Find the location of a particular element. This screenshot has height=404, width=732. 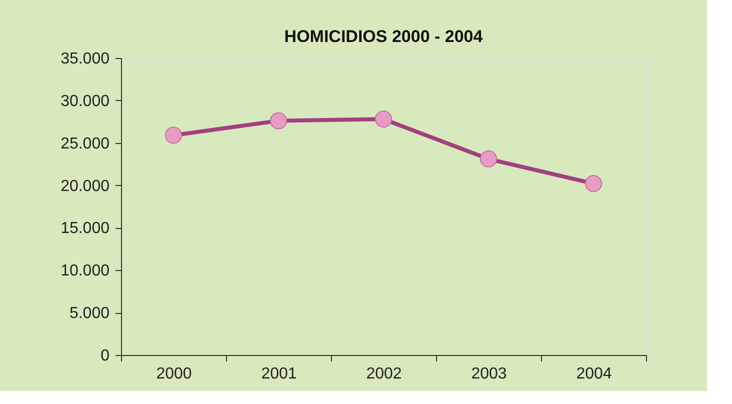

x-tick-label: 2000 is located at coordinates (174, 374).